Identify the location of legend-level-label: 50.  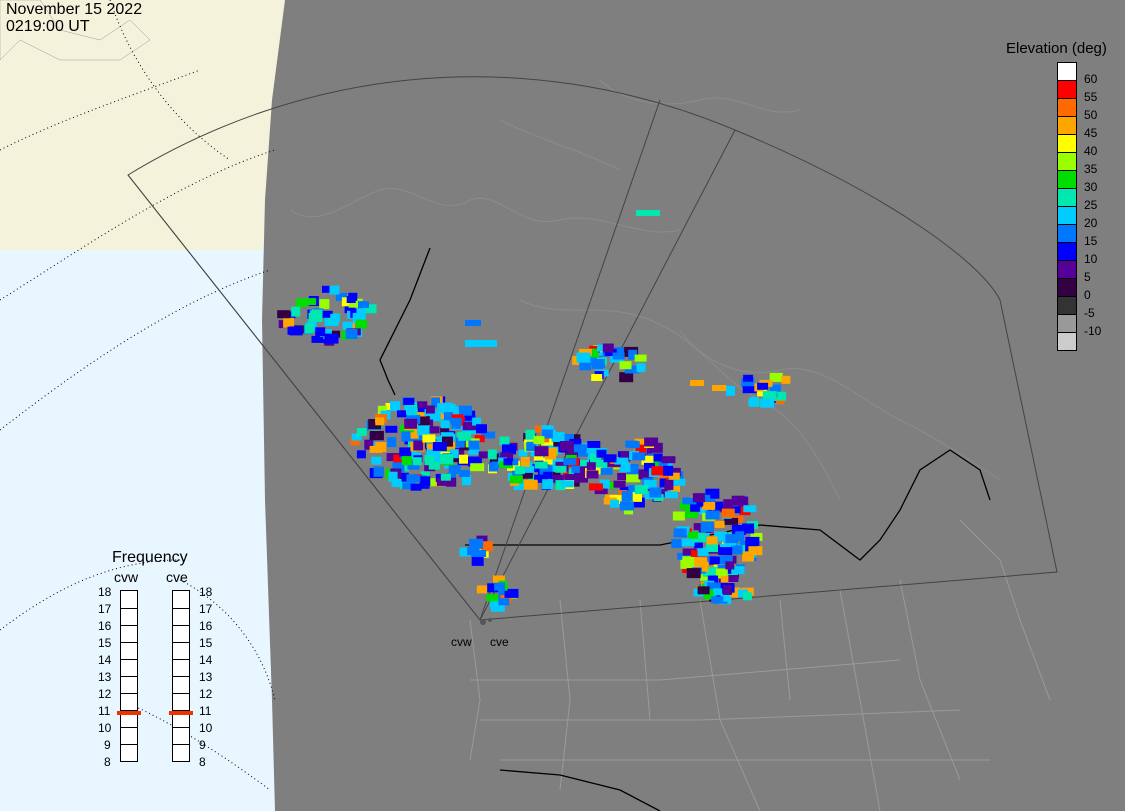
(1091, 115).